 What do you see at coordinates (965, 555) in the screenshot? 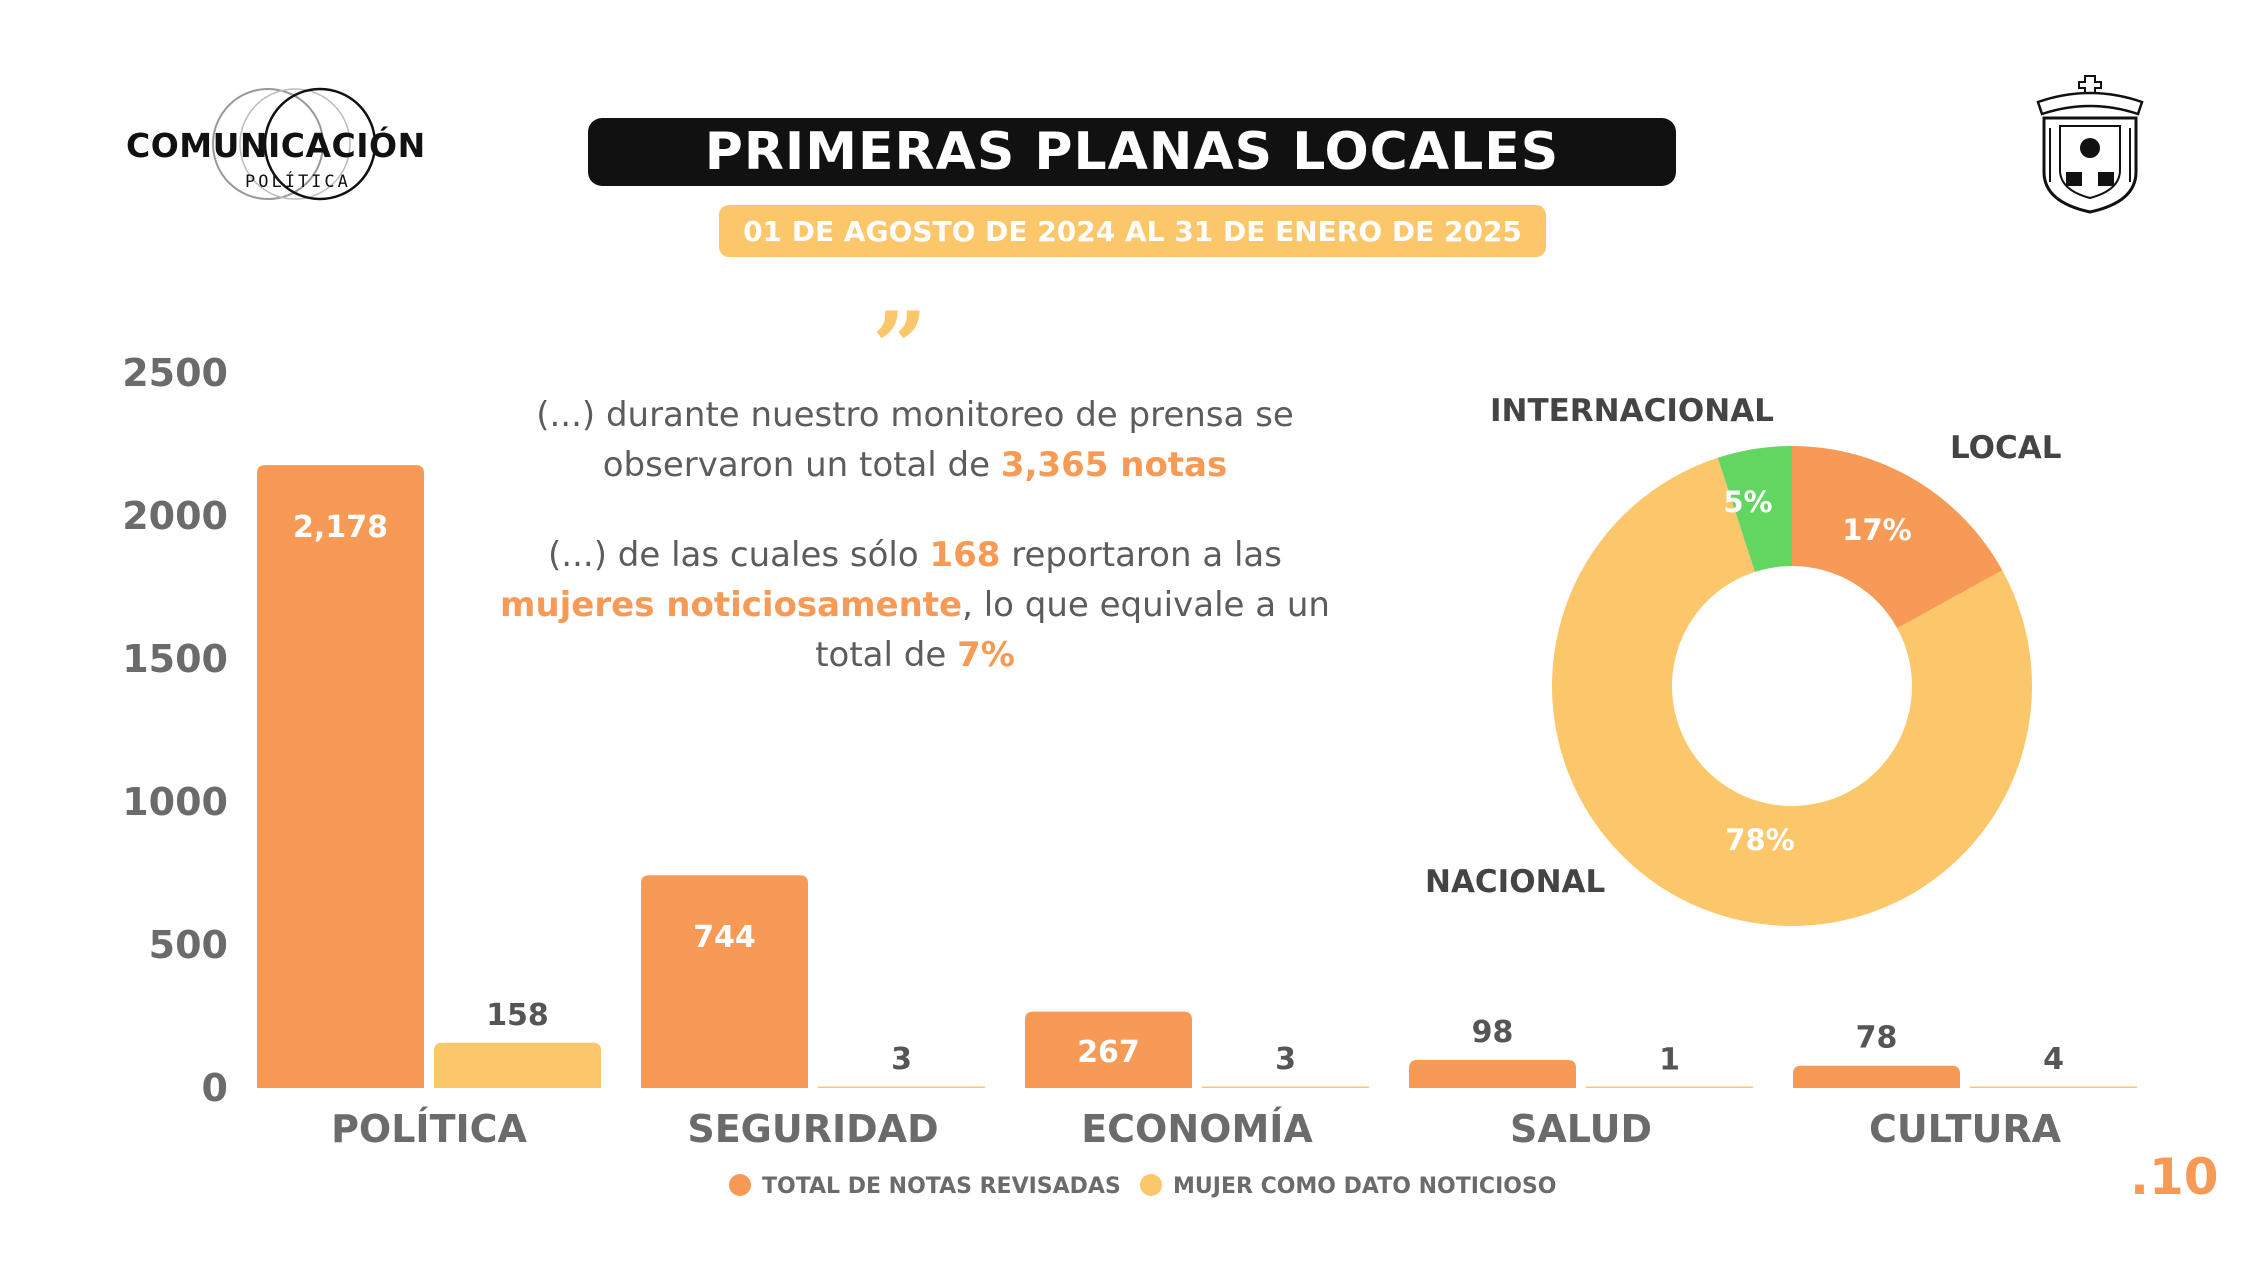
I see `highlight-women-notes: 168` at bounding box center [965, 555].